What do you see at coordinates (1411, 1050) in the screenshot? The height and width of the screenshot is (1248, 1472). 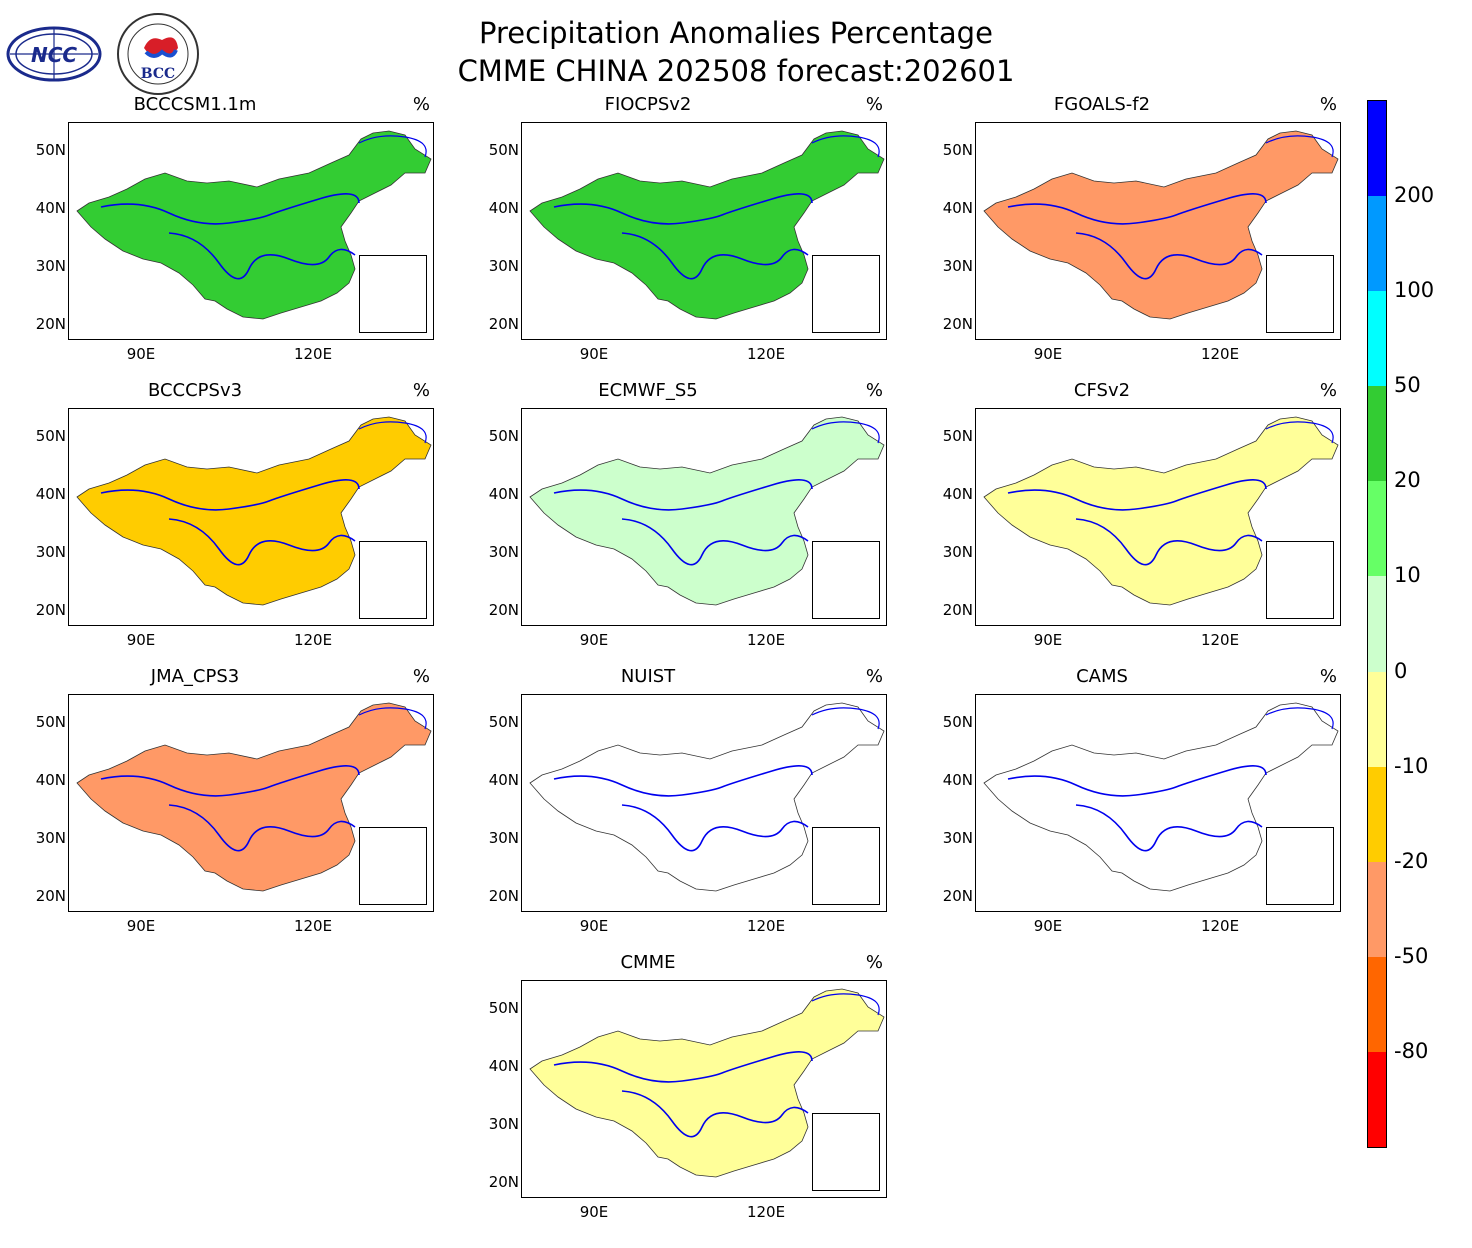 I see `colorbar-label: -80` at bounding box center [1411, 1050].